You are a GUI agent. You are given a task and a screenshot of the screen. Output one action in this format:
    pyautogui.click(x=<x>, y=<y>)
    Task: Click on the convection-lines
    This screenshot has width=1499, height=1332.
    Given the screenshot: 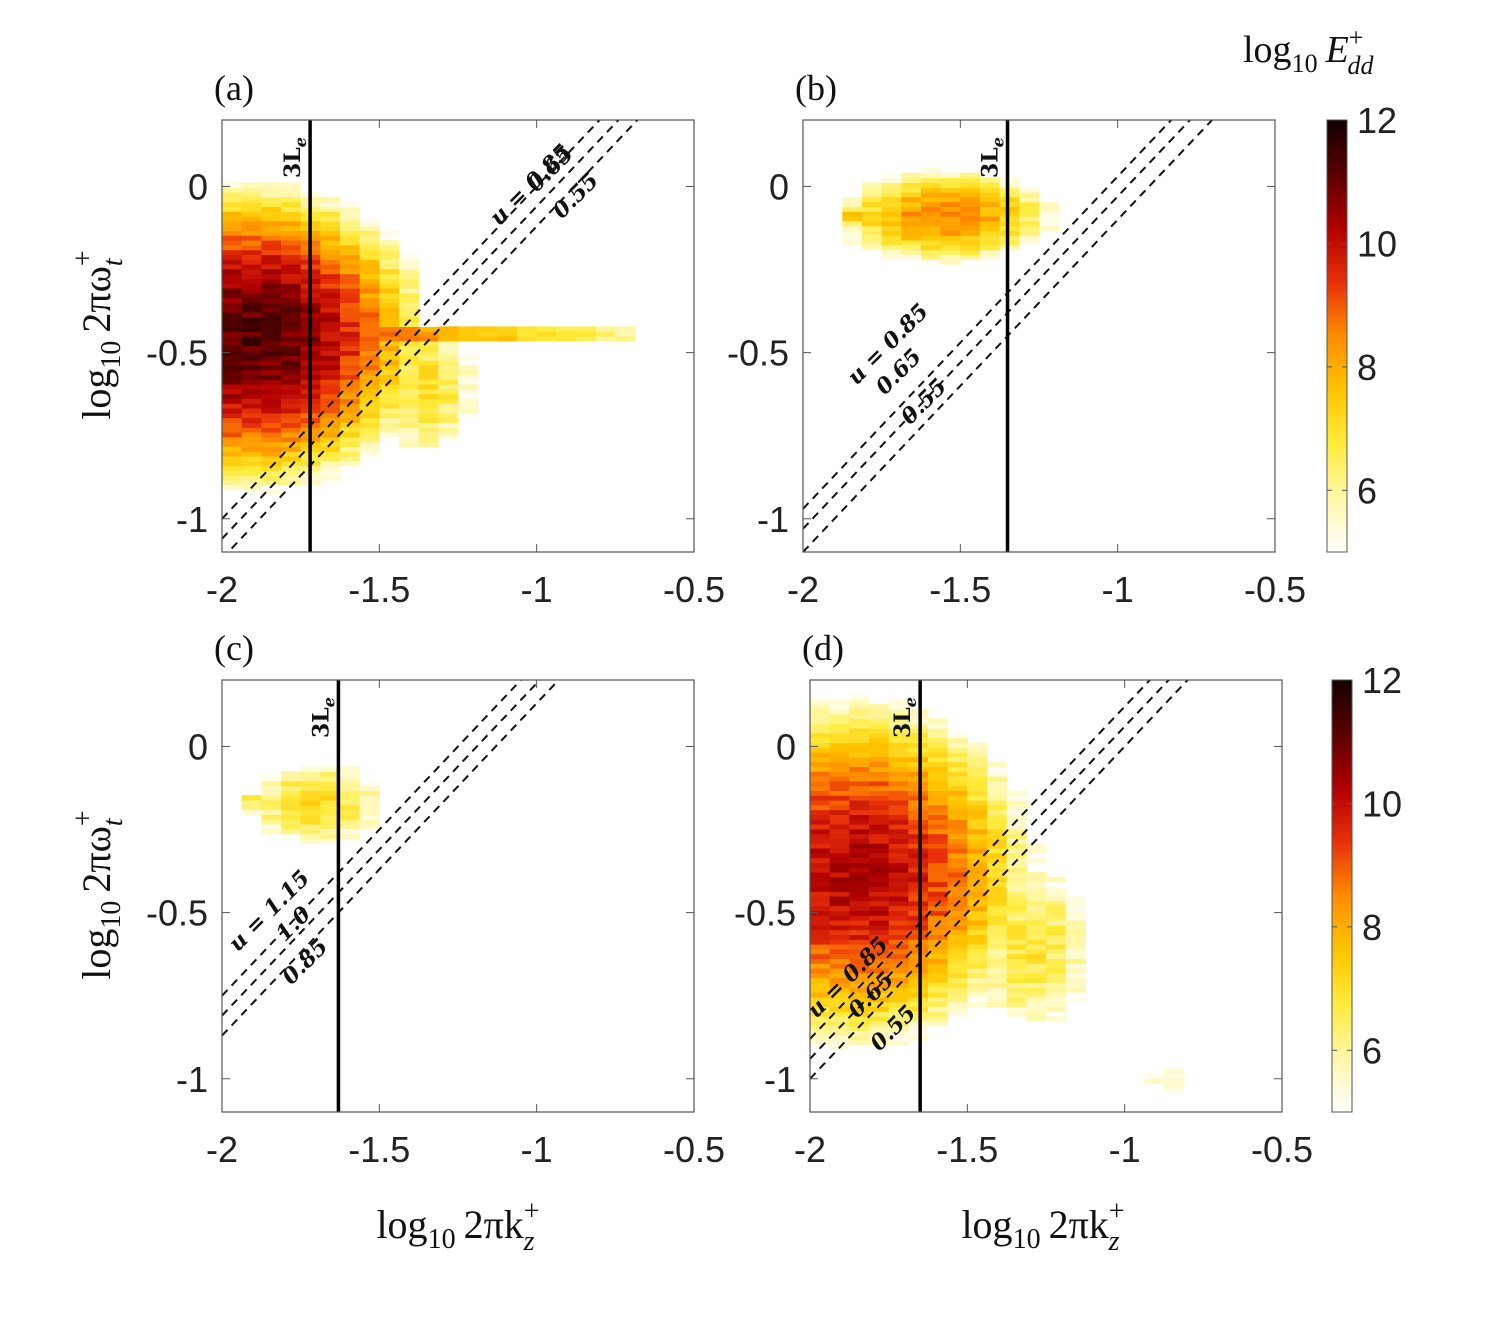 What is the action you would take?
    pyautogui.click(x=391, y=858)
    